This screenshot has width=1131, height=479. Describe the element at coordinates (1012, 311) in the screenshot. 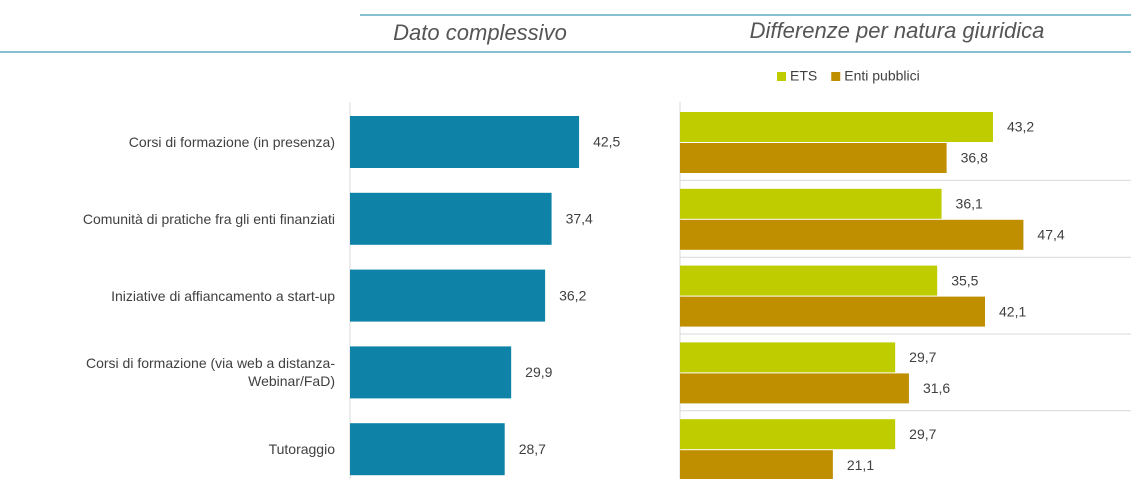

I see `value-label: 42,1` at that location.